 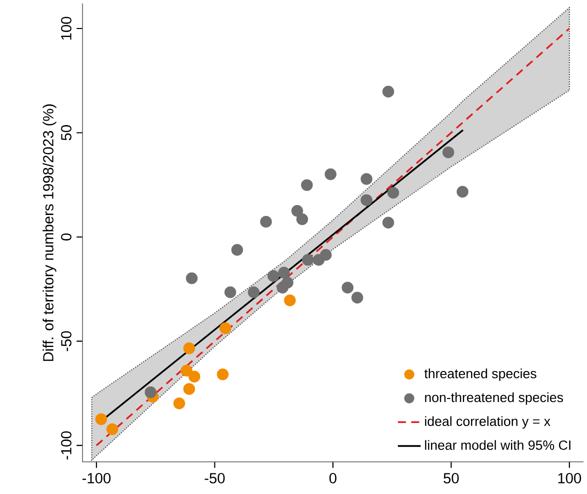 What do you see at coordinates (494, 398) in the screenshot?
I see `legend-label: non-threatened species` at bounding box center [494, 398].